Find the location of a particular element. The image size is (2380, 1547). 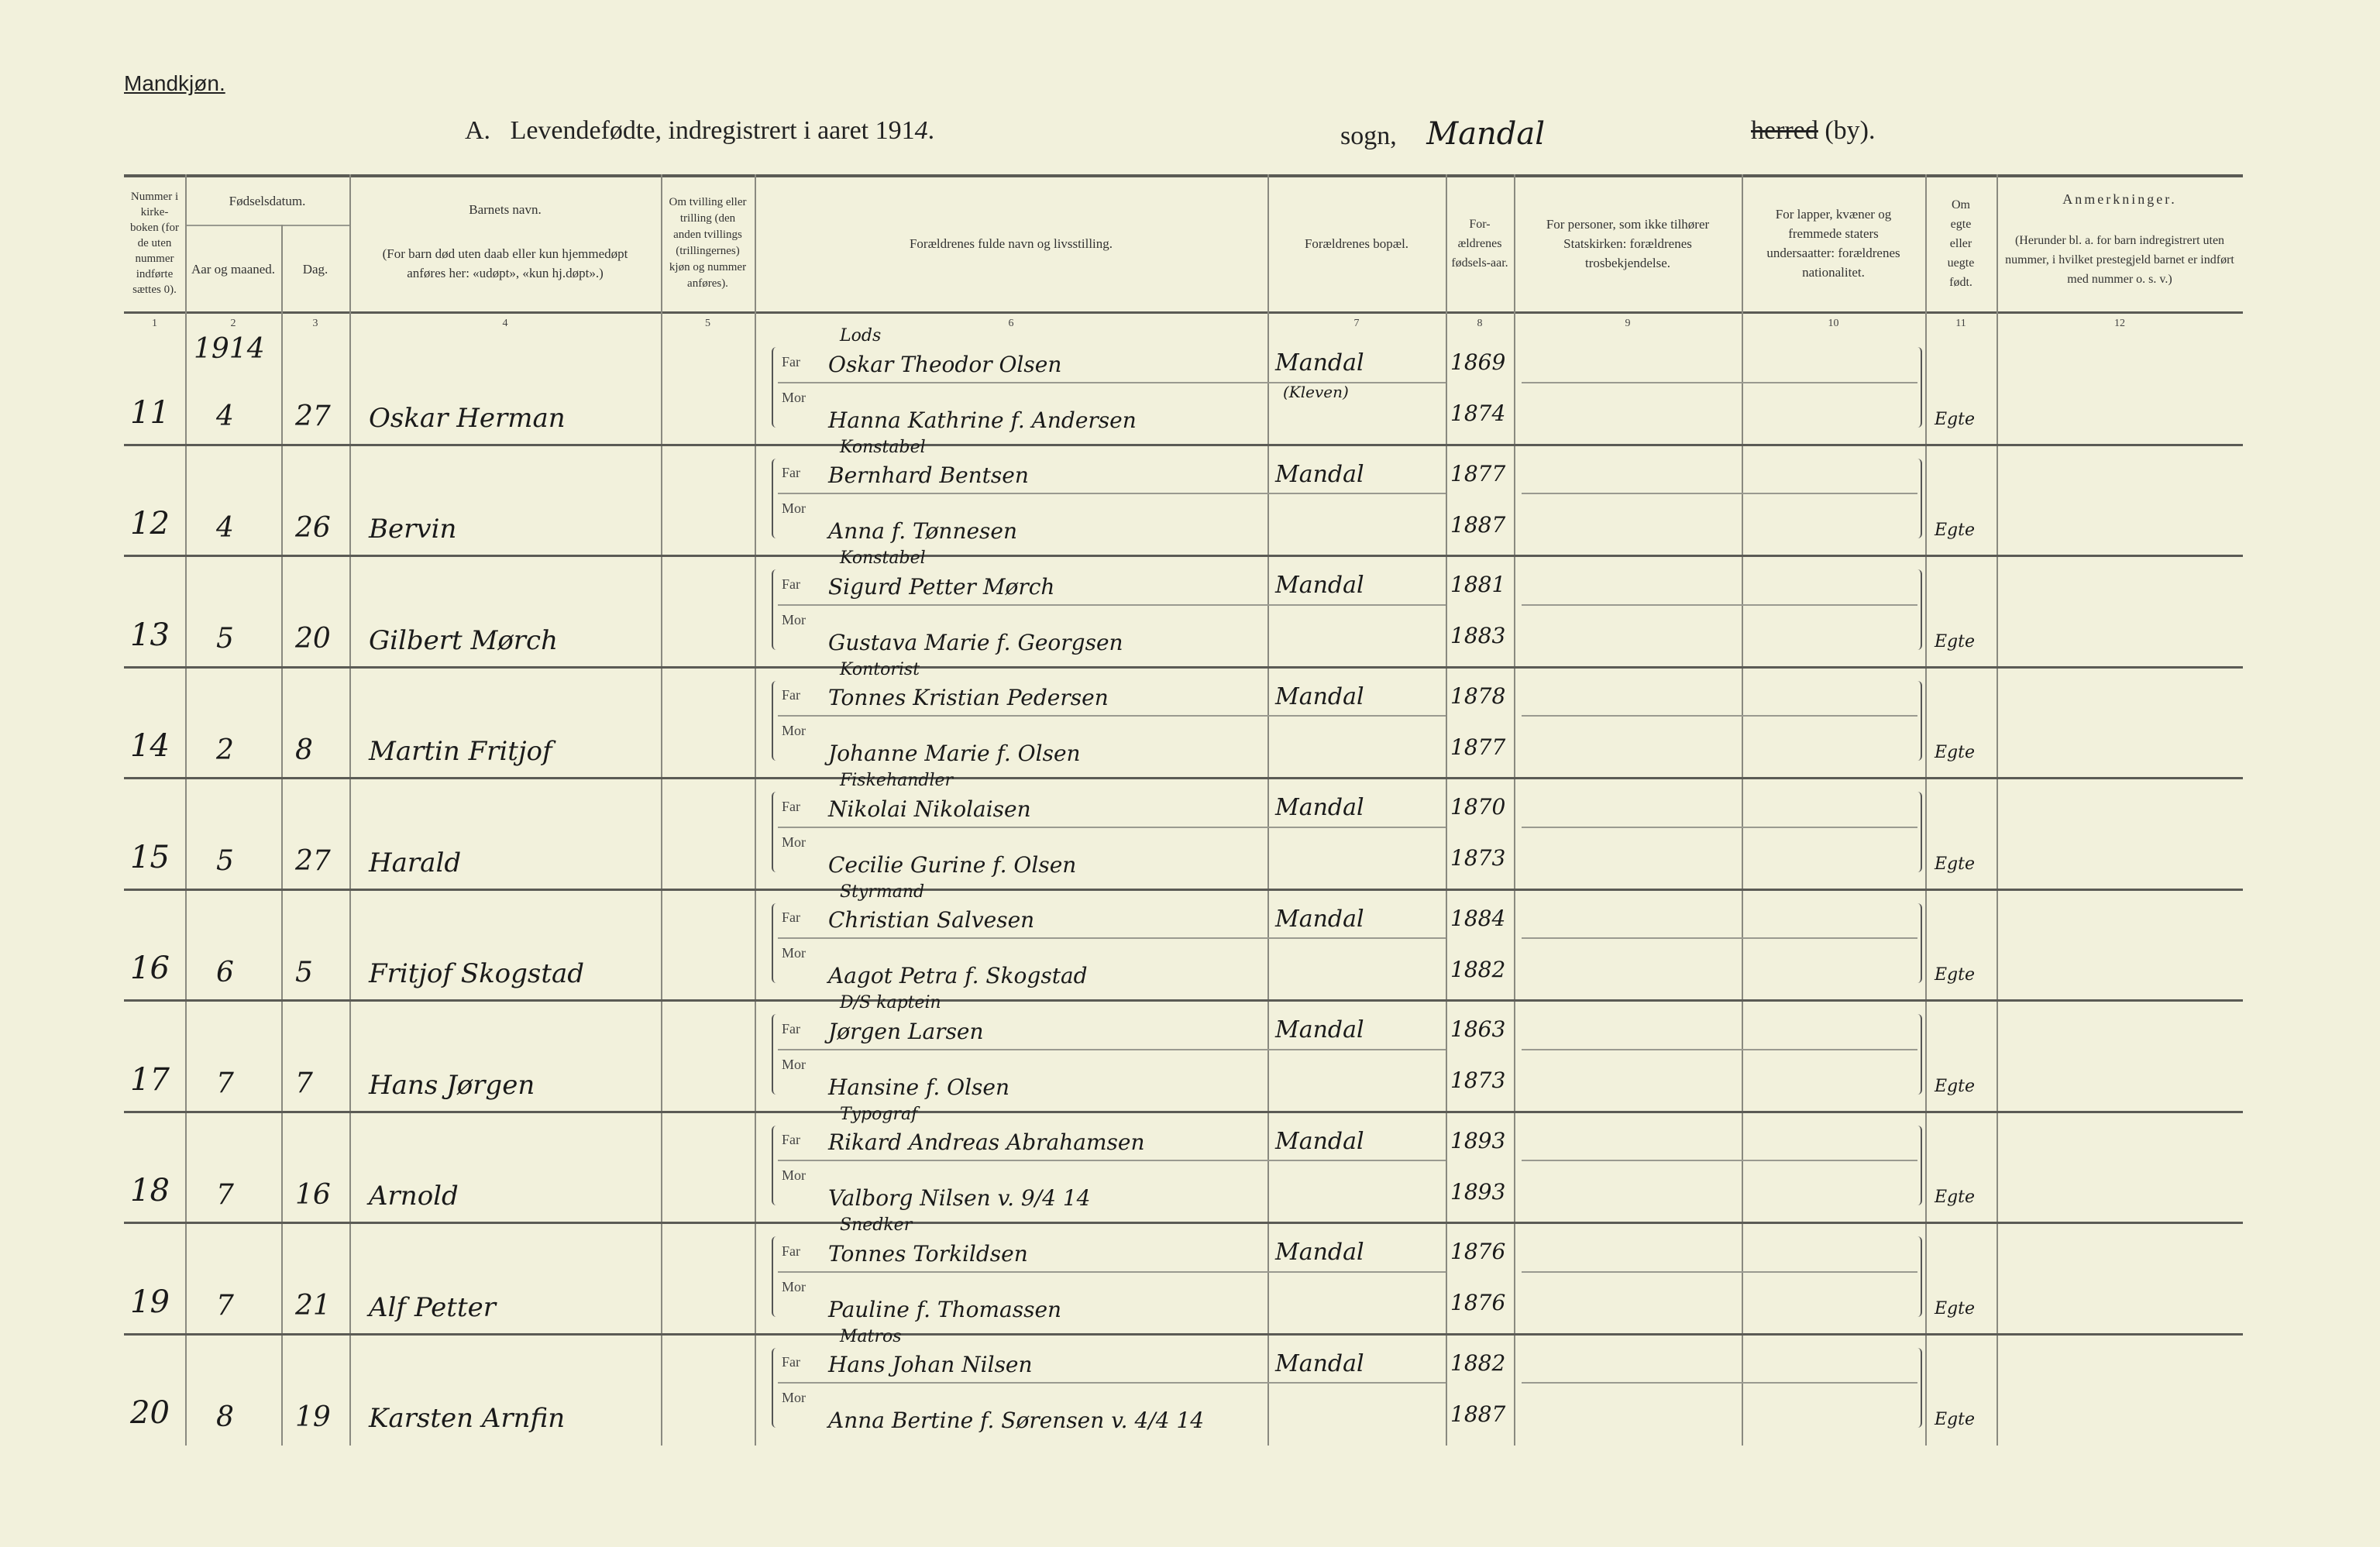

entry-number: 16 is located at coordinates (150, 969).